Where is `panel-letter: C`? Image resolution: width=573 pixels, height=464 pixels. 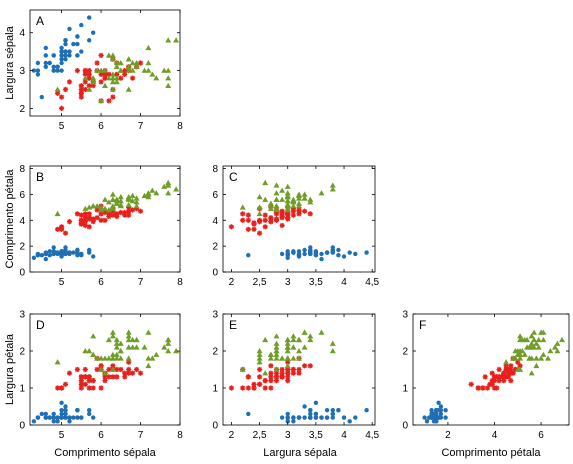 panel-letter: C is located at coordinates (233, 177).